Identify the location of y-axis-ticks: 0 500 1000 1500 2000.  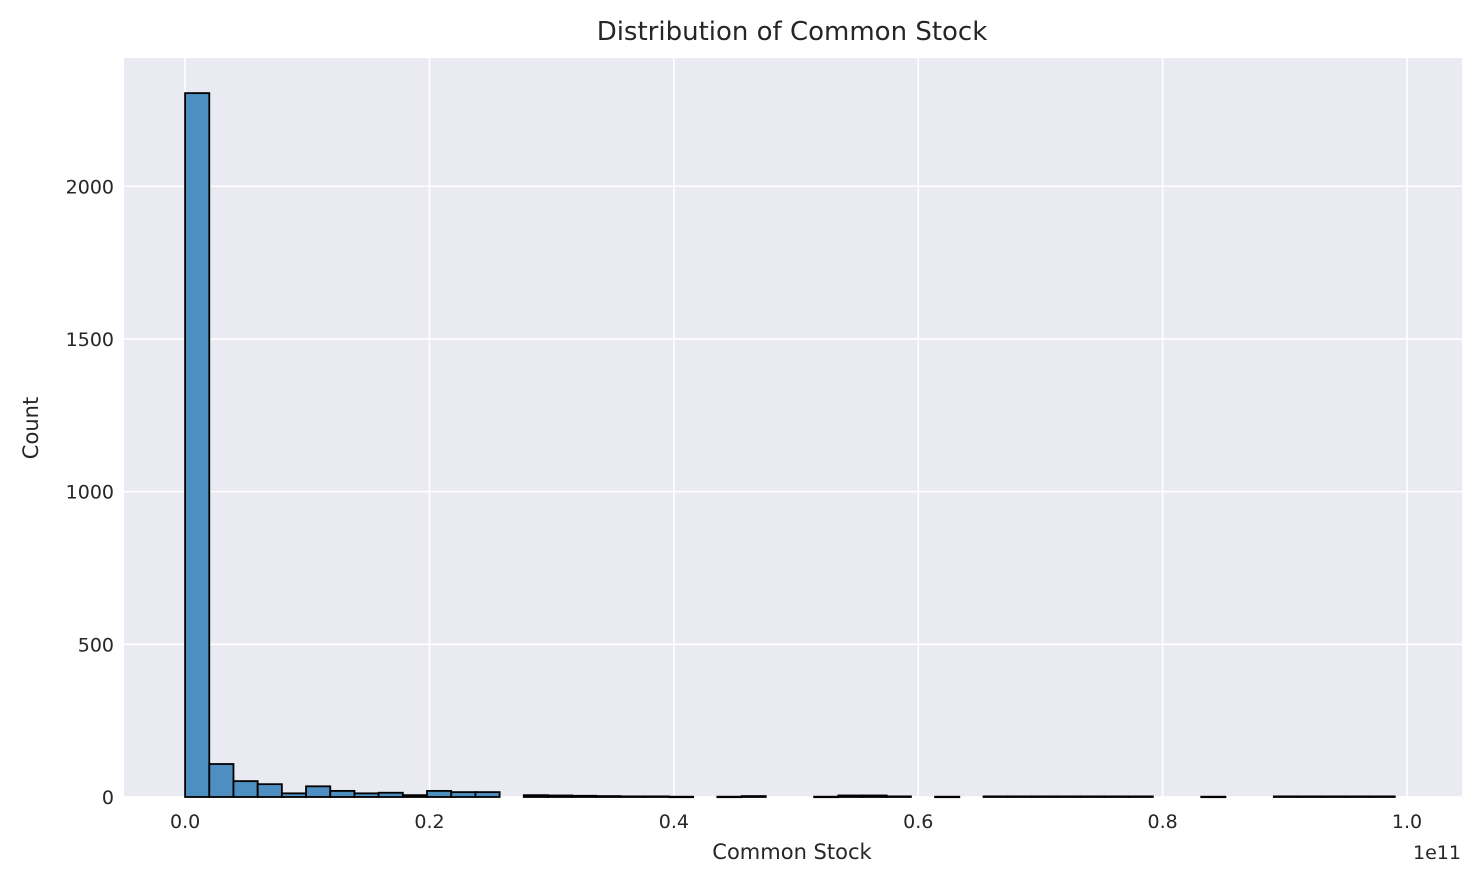
(90, 492).